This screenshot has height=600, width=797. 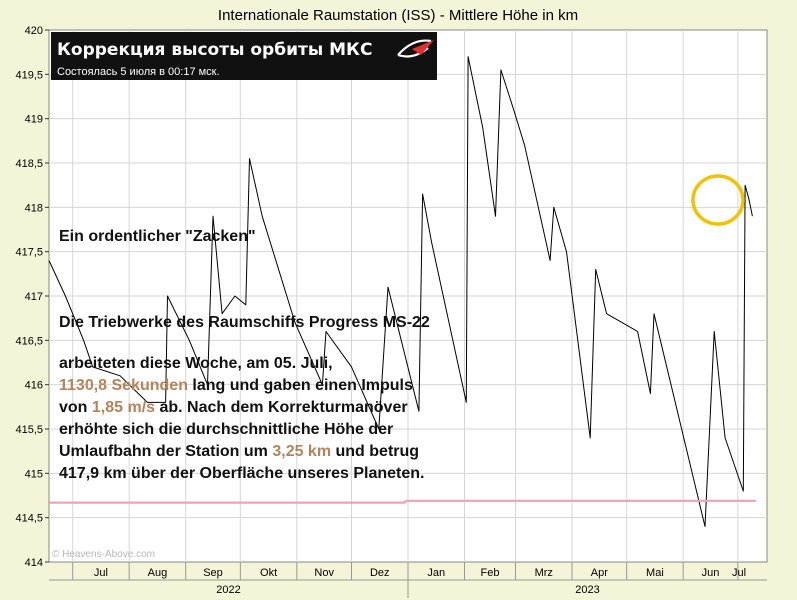 What do you see at coordinates (587, 590) in the screenshot?
I see `x-year-label: 2023` at bounding box center [587, 590].